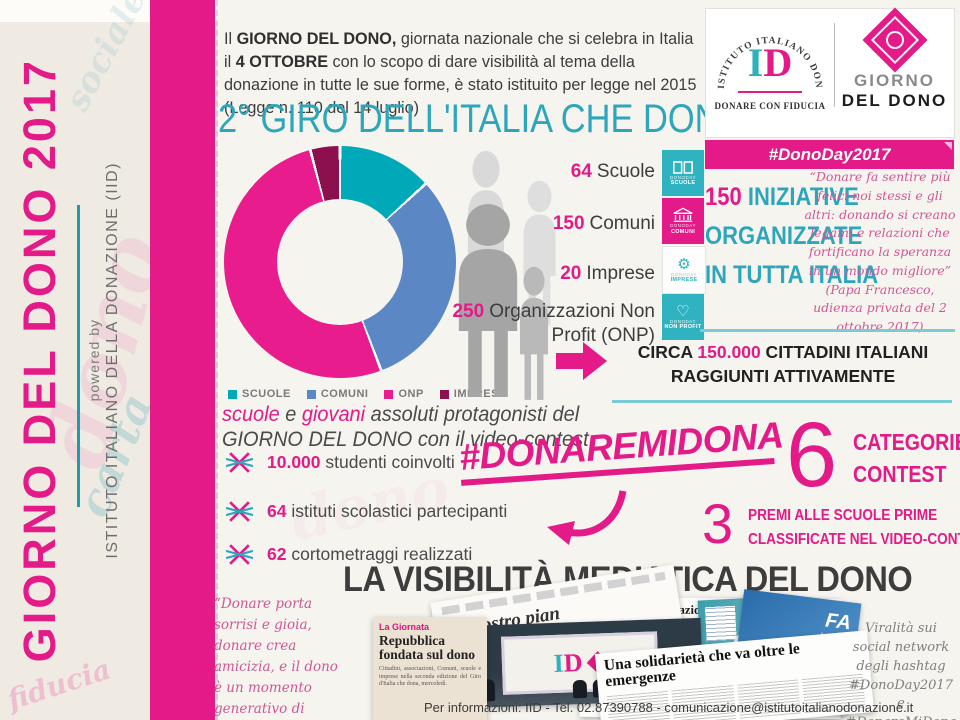 This screenshot has height=720, width=960. What do you see at coordinates (843, 515) in the screenshot?
I see `prizes-label1: PREMI ALLE SCUOLE PRIME` at bounding box center [843, 515].